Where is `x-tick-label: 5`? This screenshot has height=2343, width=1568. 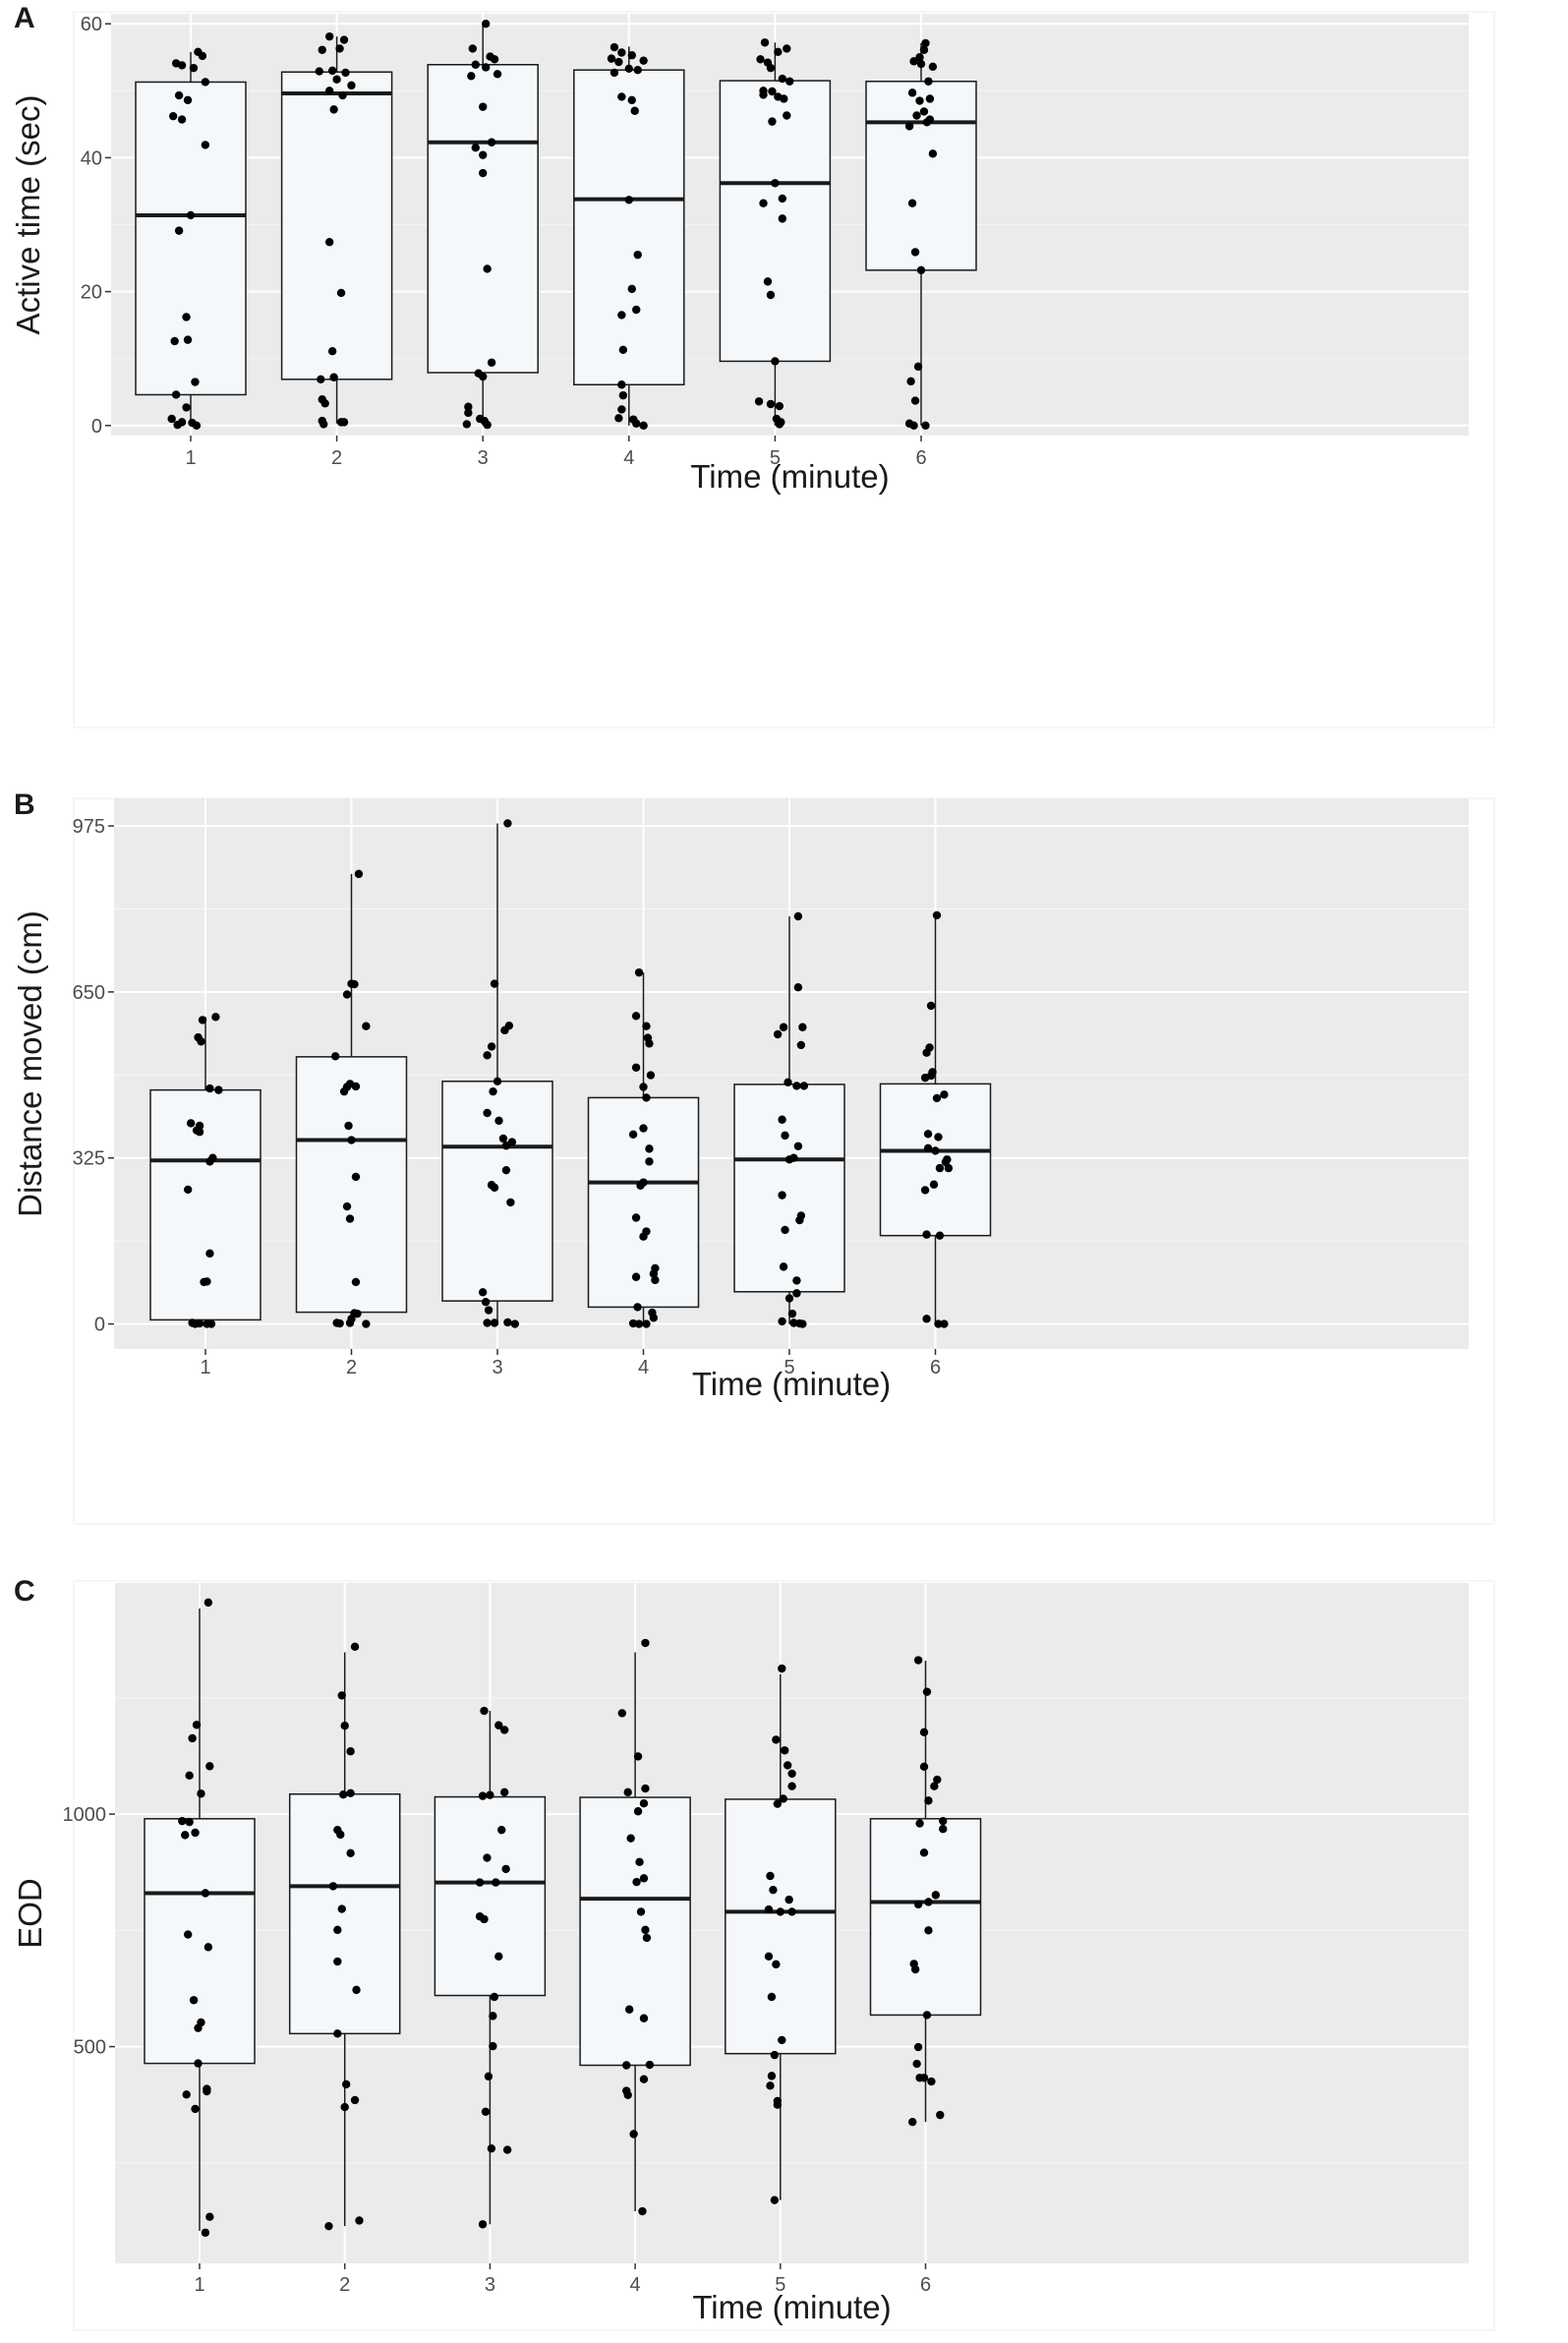
x-tick-label: 5 is located at coordinates (775, 458).